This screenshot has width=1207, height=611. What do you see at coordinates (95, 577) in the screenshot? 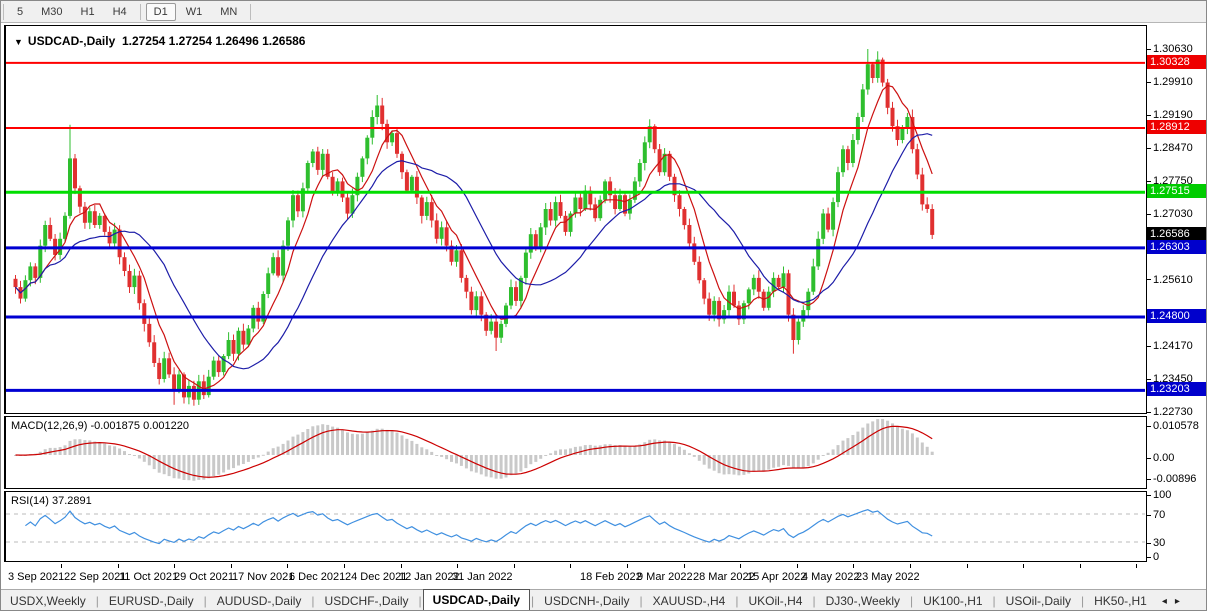
I see `date-label: 22 Sep 2021` at bounding box center [95, 577].